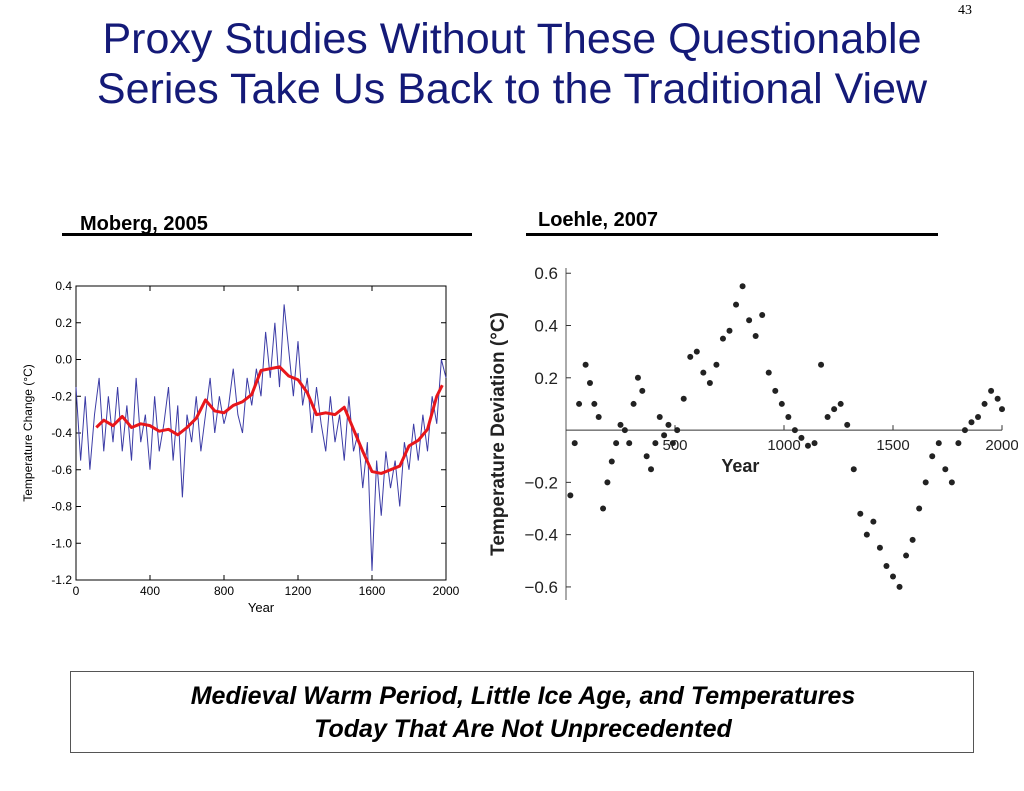 Image resolution: width=1024 pixels, height=791 pixels. I want to click on plot-frame, so click(261, 433).